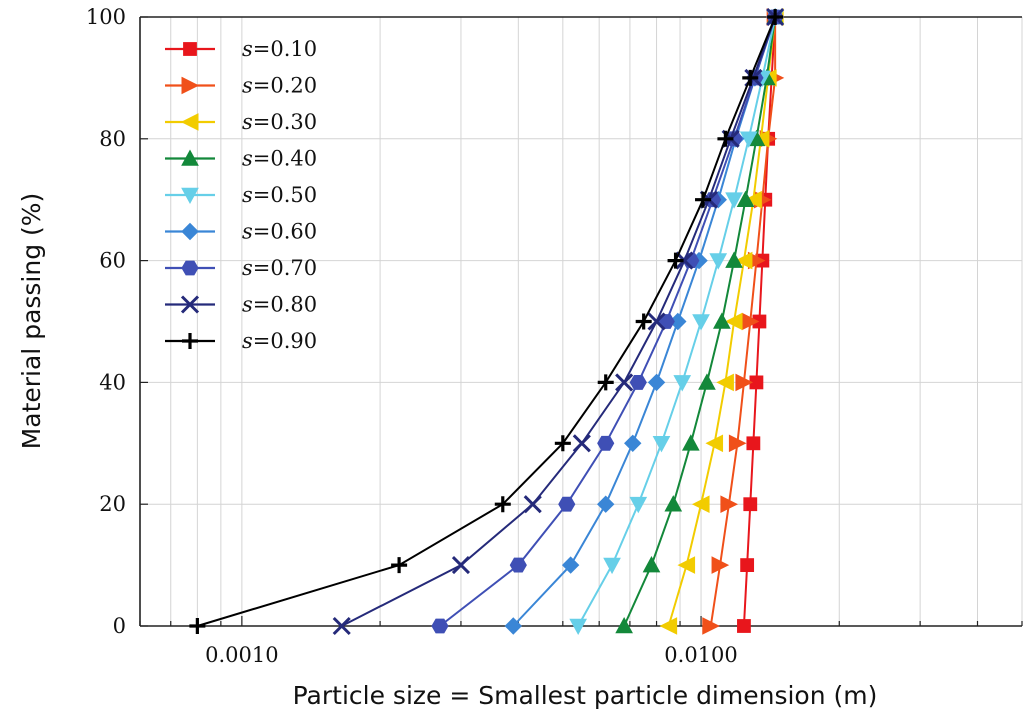 The image size is (1028, 719). I want to click on legend-item: s=0.30, so click(241, 122).